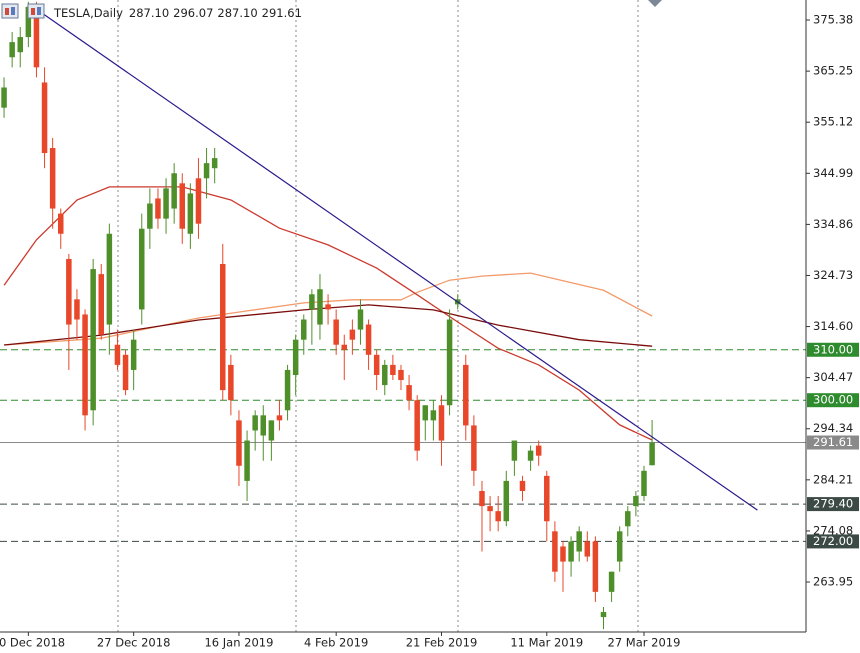 Image resolution: width=860 pixels, height=653 pixels. What do you see at coordinates (833, 122) in the screenshot?
I see `y-tick-label: 355.12` at bounding box center [833, 122].